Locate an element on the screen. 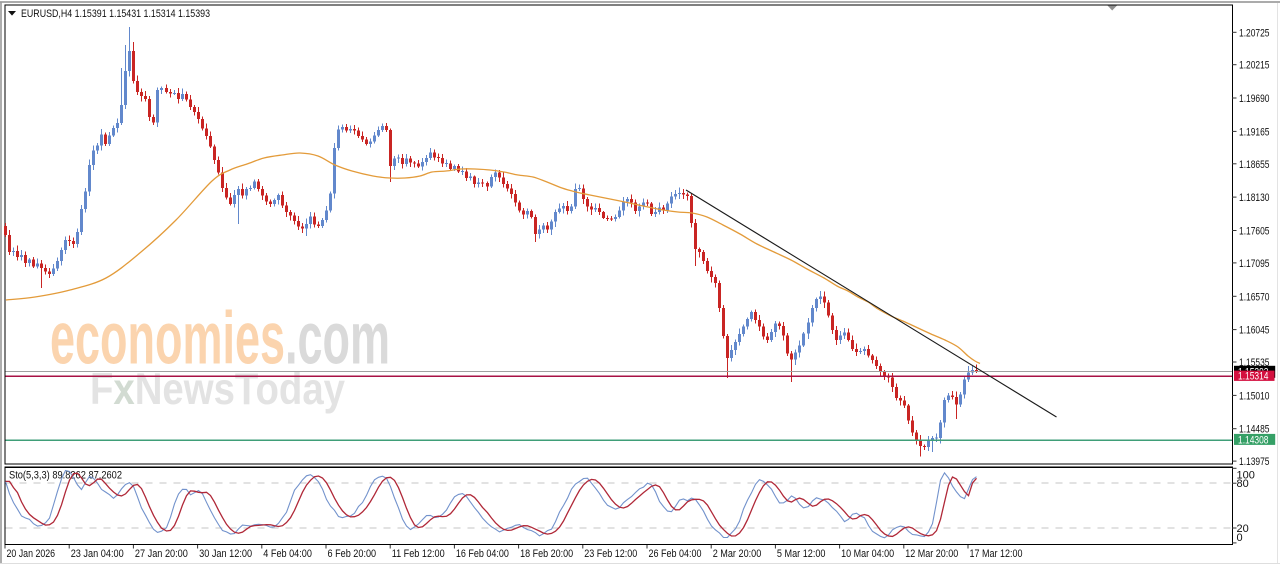 The image size is (1280, 567). svg-text: 10 Mar 04:00 is located at coordinates (867, 554).